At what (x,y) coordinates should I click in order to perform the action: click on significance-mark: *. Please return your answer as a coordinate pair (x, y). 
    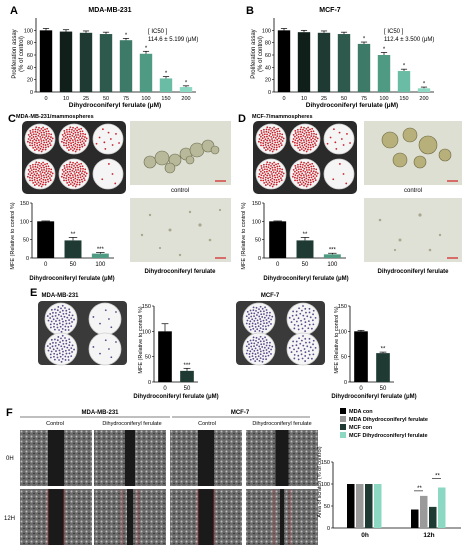
    Looking at the image, I should click on (384, 50).